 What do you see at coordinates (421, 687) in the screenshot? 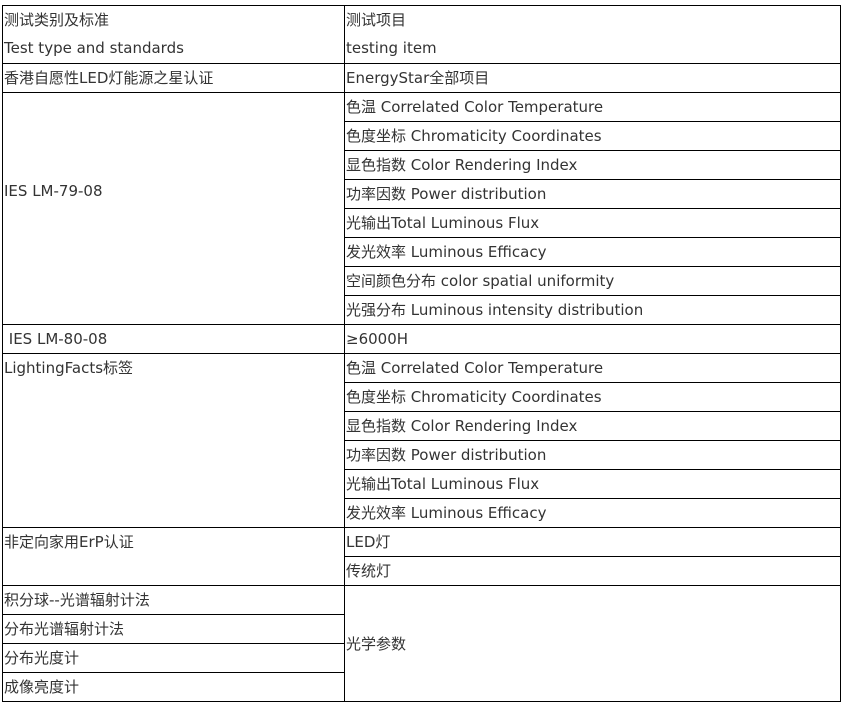
I see `table-row: 成像亮度计` at bounding box center [421, 687].